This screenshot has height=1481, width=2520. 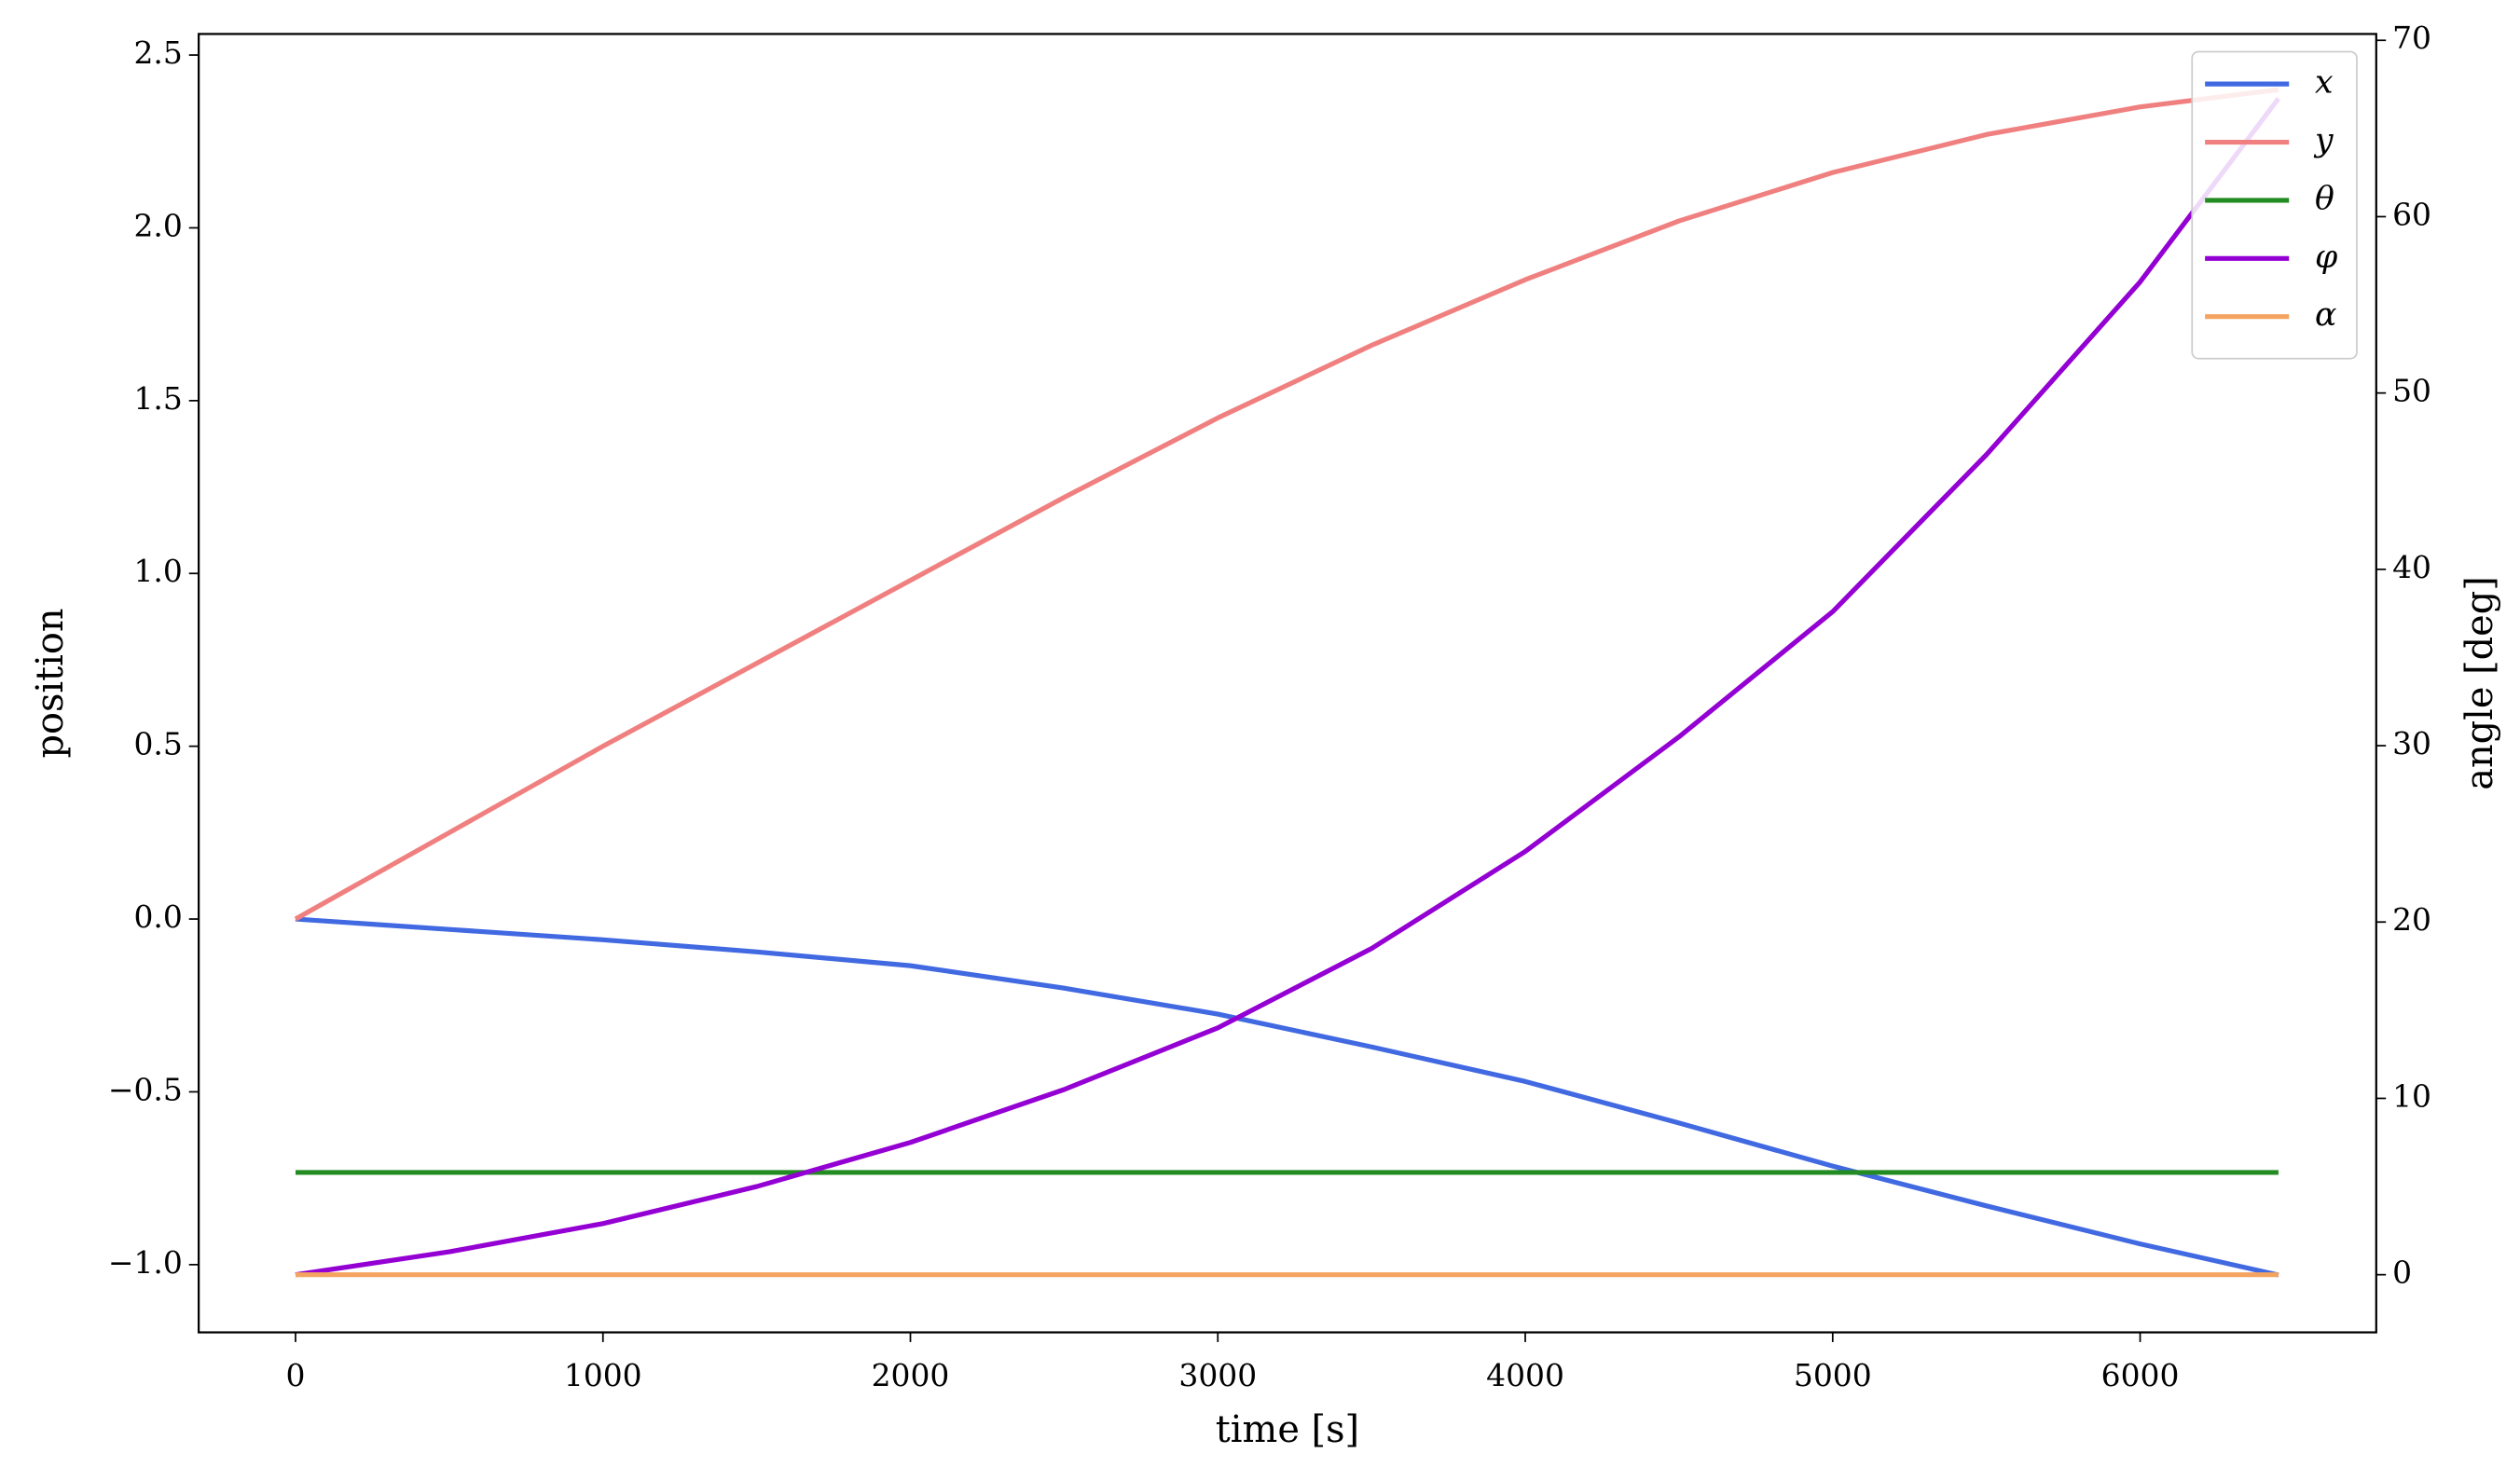 What do you see at coordinates (2411, 919) in the screenshot?
I see `y2-tick-label: 20` at bounding box center [2411, 919].